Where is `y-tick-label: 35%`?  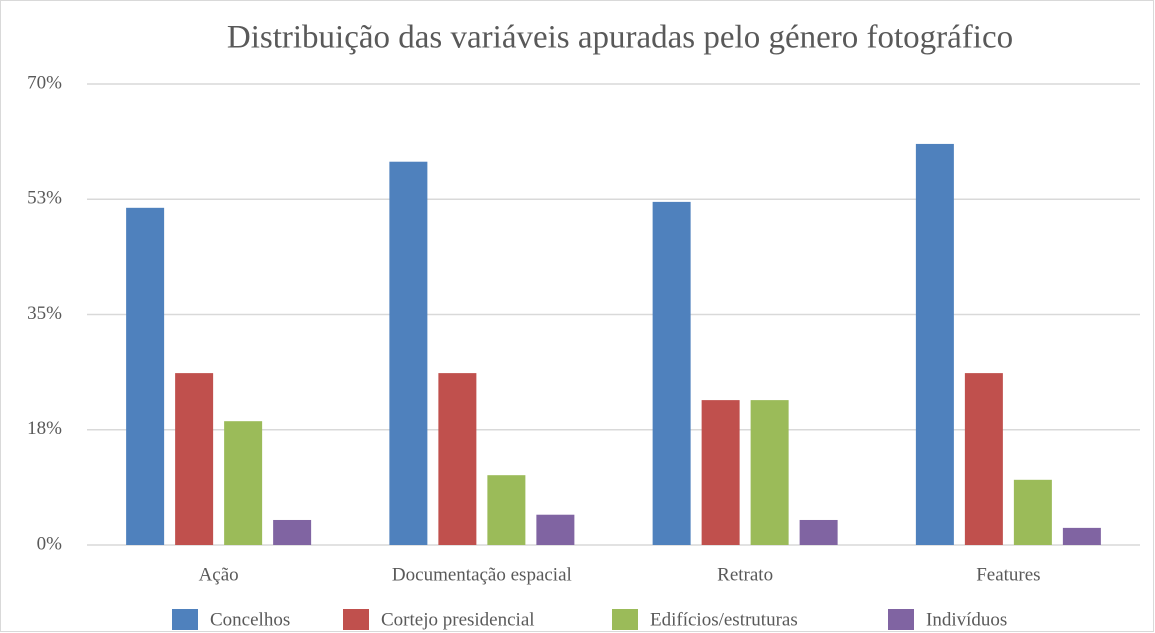
y-tick-label: 35% is located at coordinates (44, 313).